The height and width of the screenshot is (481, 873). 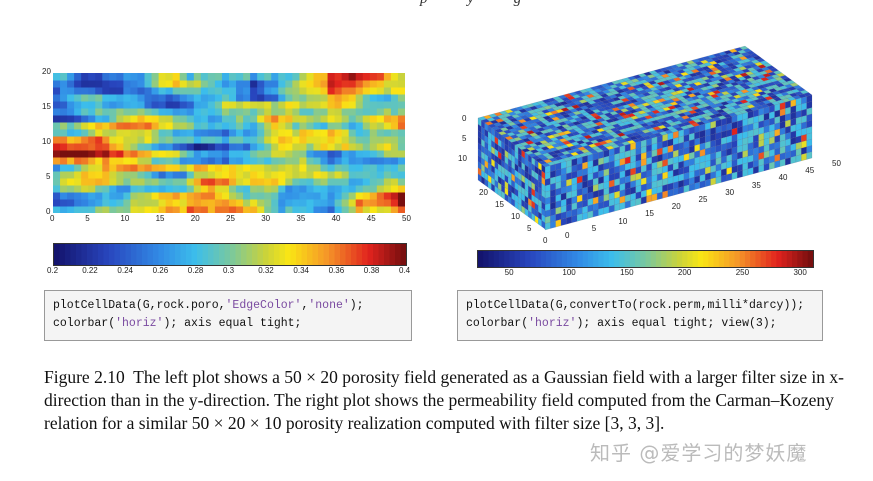 What do you see at coordinates (405, 270) in the screenshot?
I see `colorbar-tick-label: 0.4` at bounding box center [405, 270].